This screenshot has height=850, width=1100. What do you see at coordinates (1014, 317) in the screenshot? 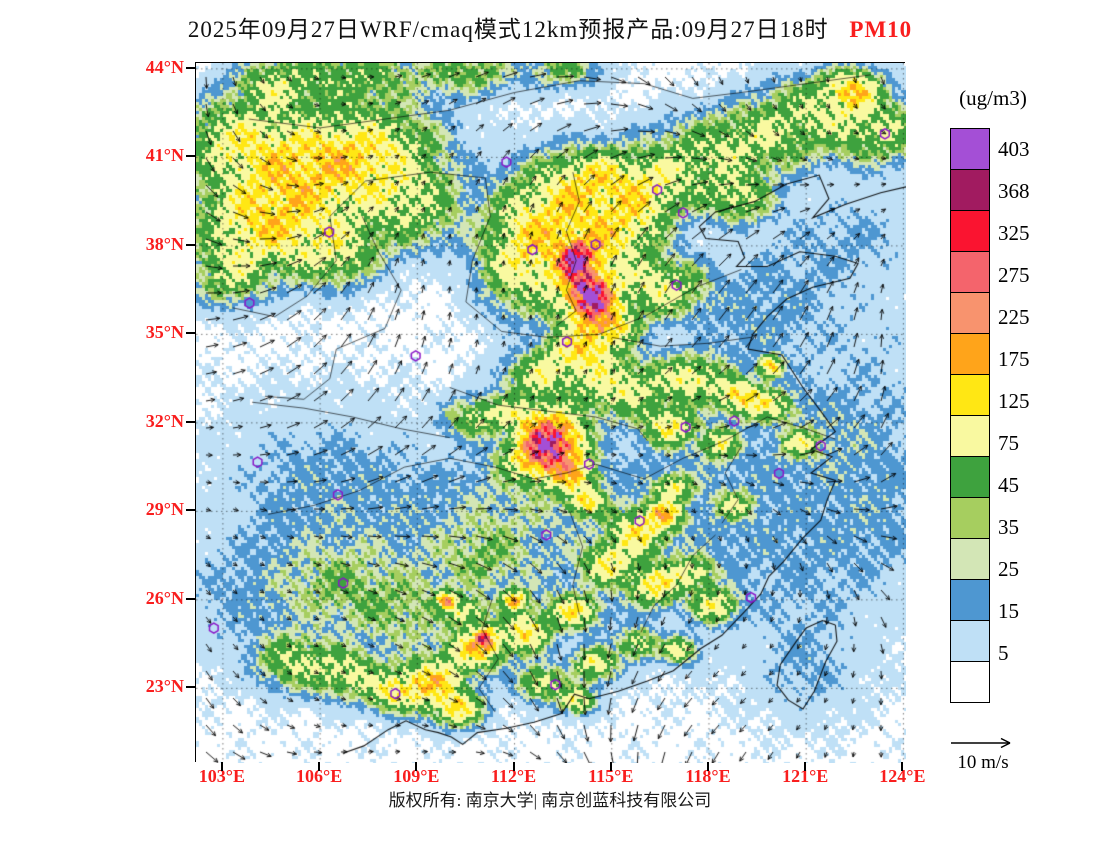
I see `colorbar-tick-label: 225` at bounding box center [1014, 317].